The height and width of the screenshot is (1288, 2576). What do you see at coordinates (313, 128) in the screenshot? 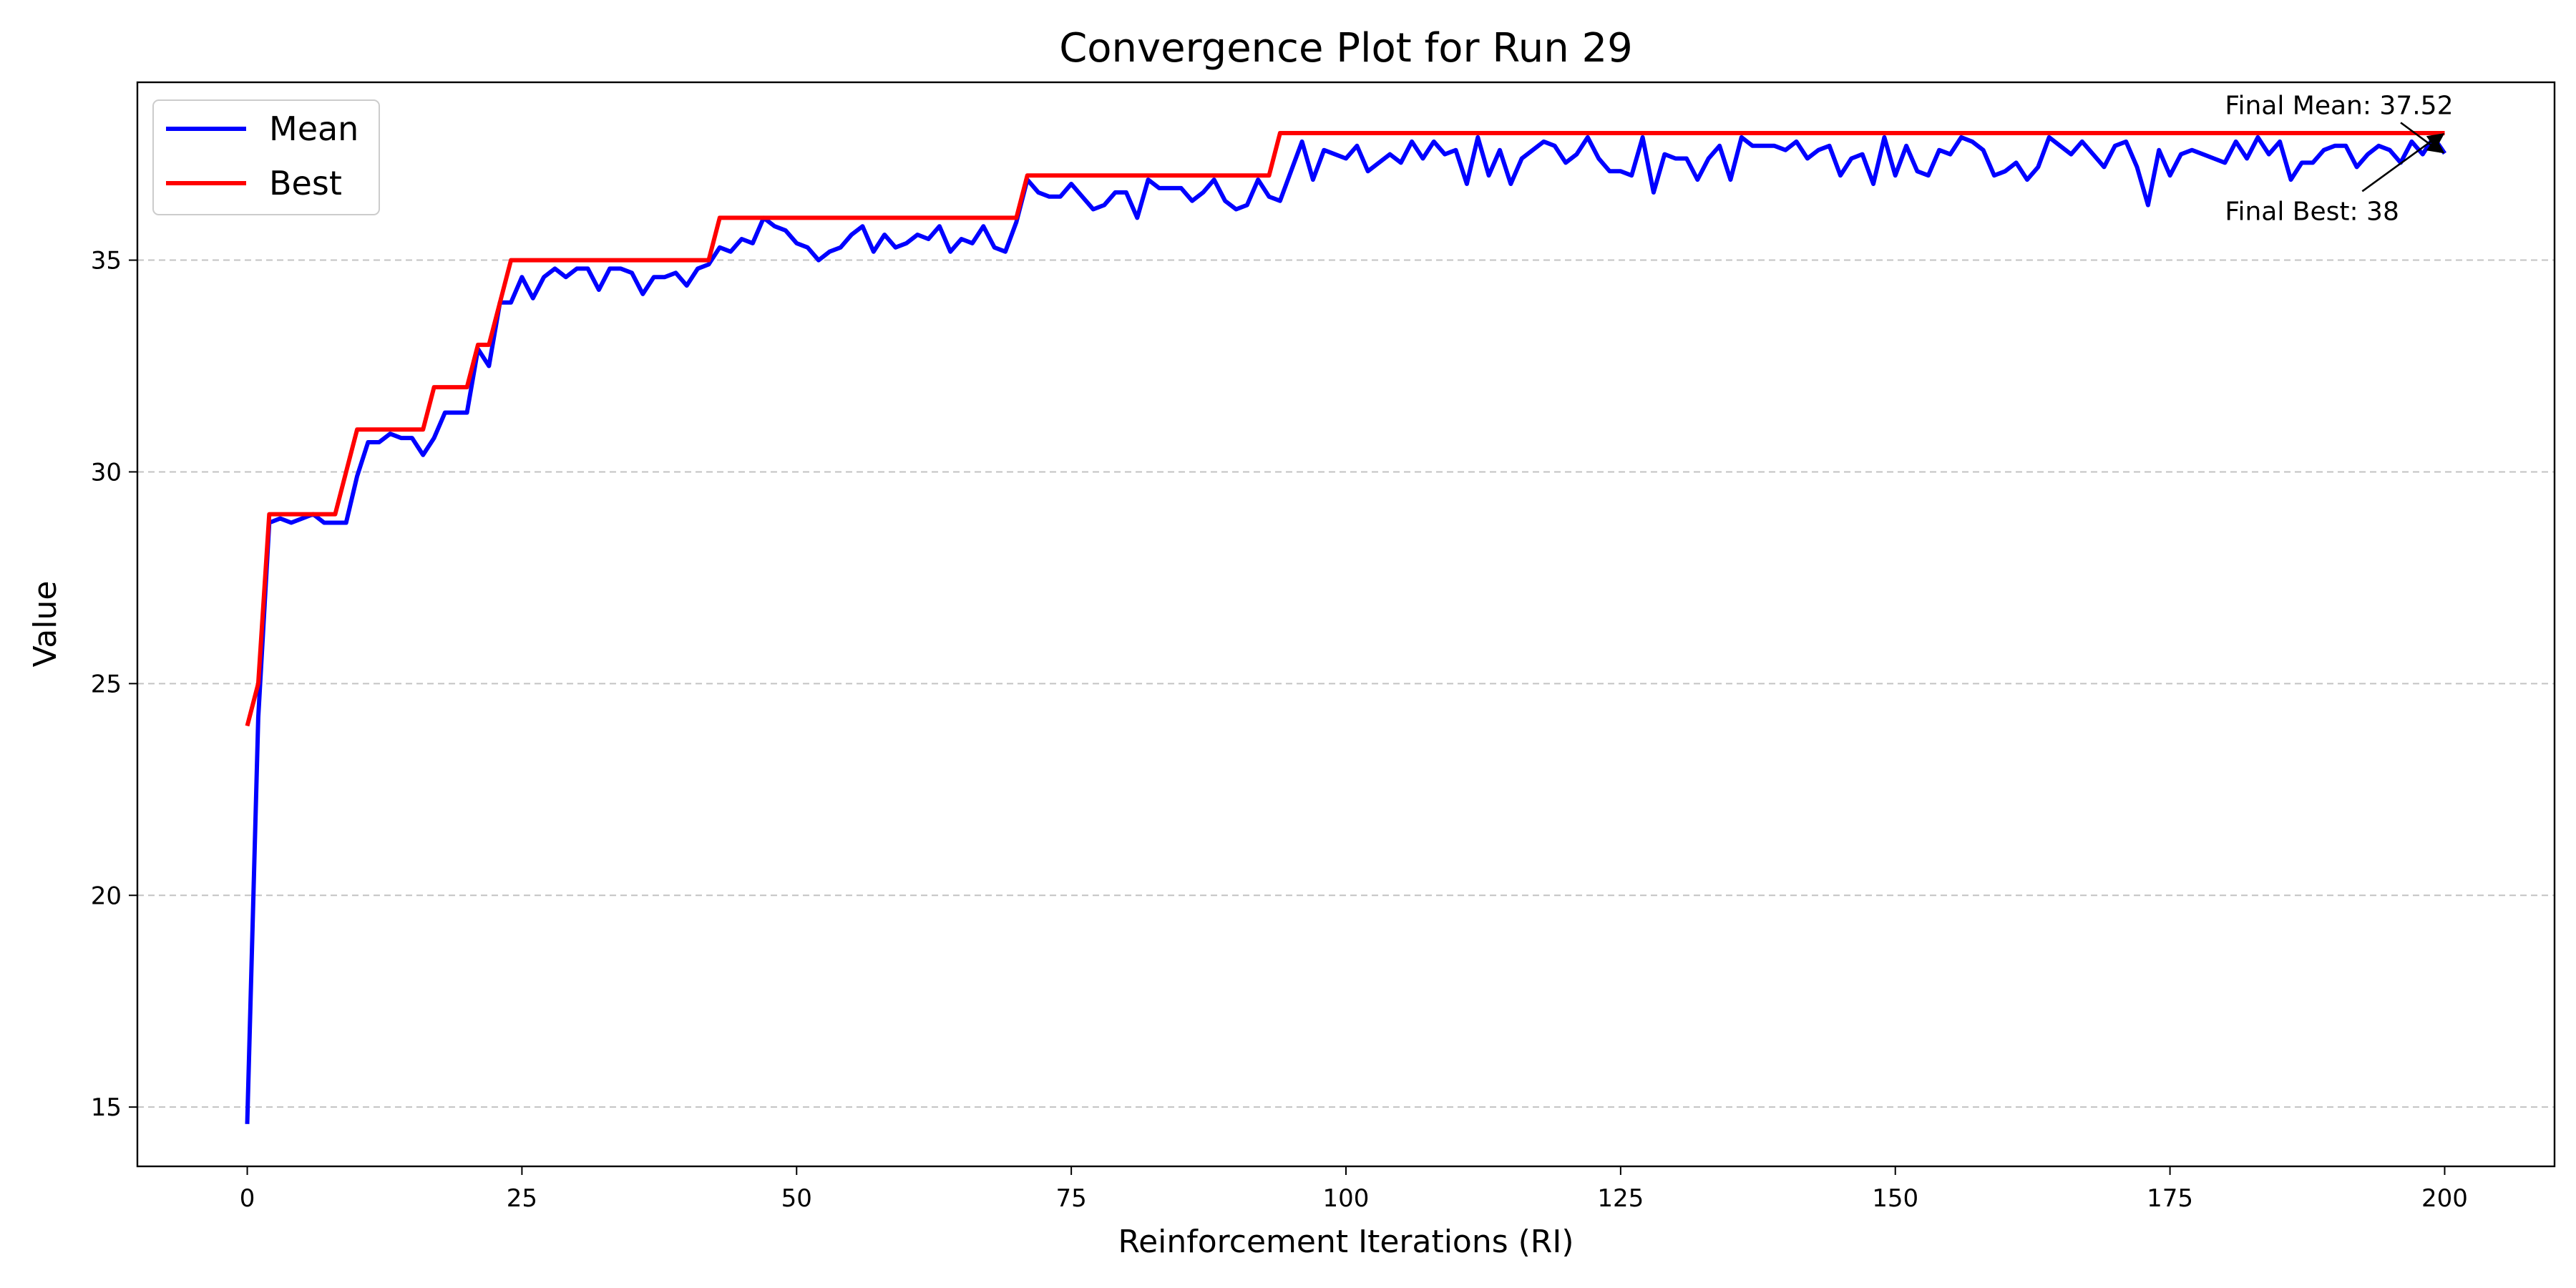
I see `legend-label-mean: Mean` at bounding box center [313, 128].